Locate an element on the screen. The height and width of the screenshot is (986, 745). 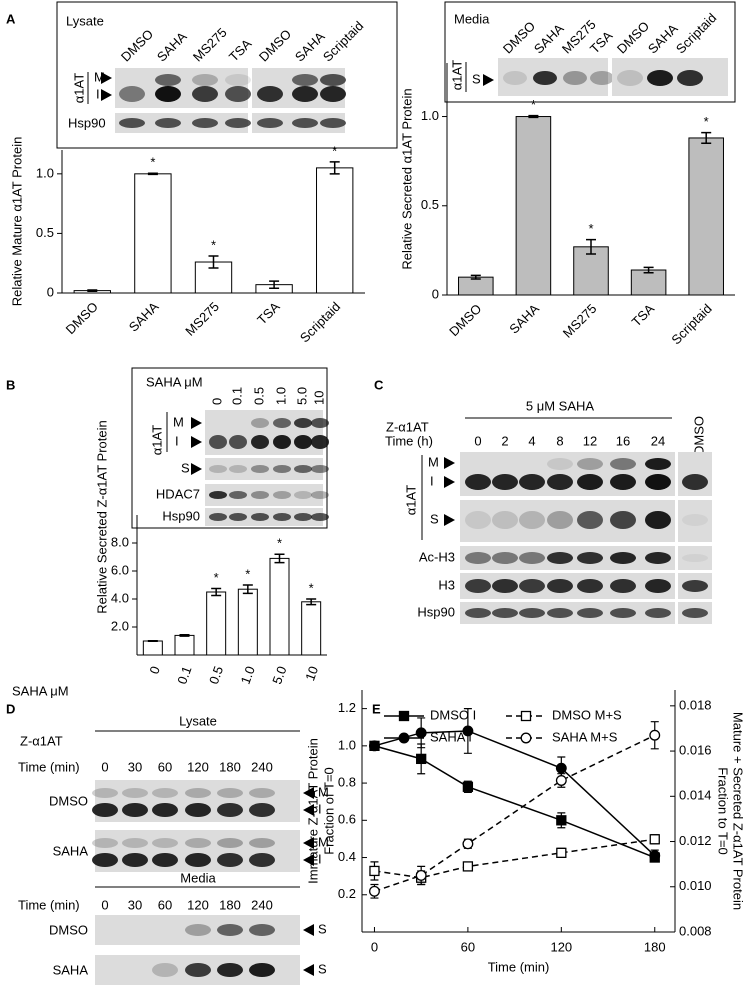
protein-label: α1AT is located at coordinates (156, 440).